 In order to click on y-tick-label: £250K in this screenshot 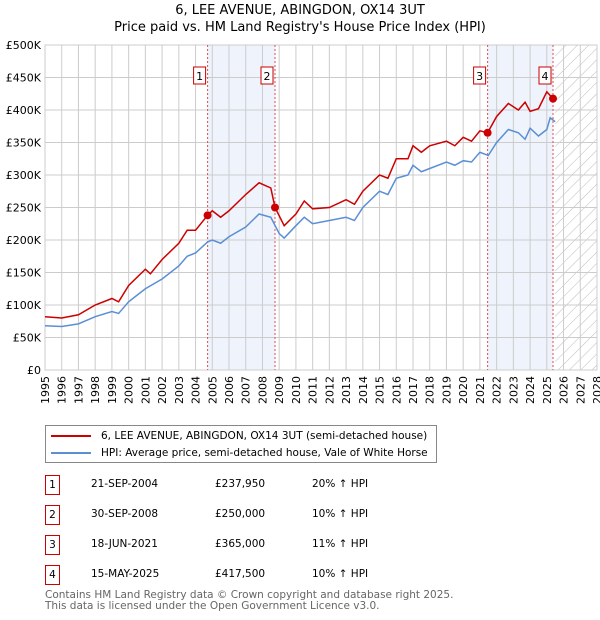, I will do `click(24, 208)`.